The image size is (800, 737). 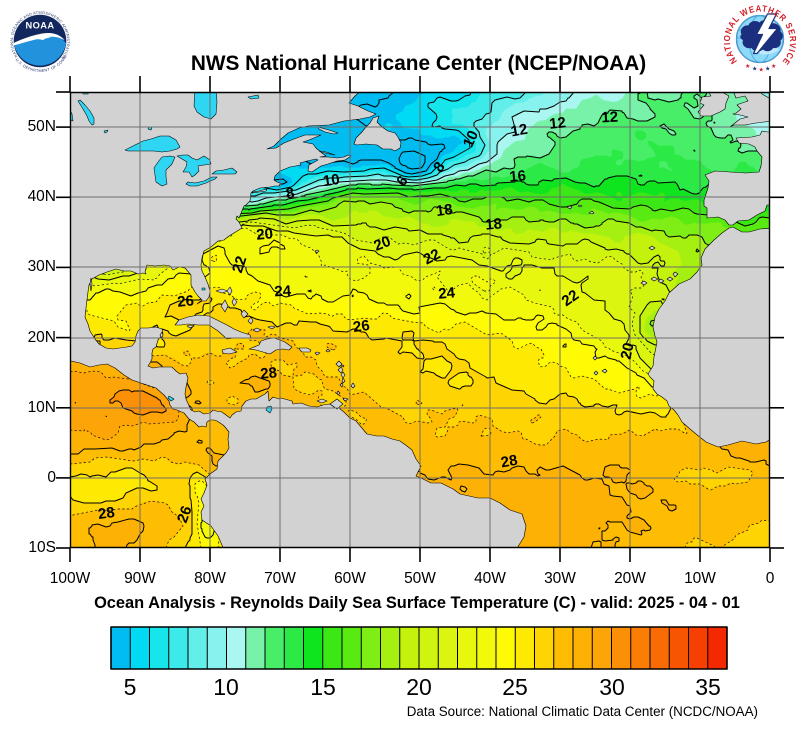 I want to click on svg-text: NOAA, so click(x=40, y=26).